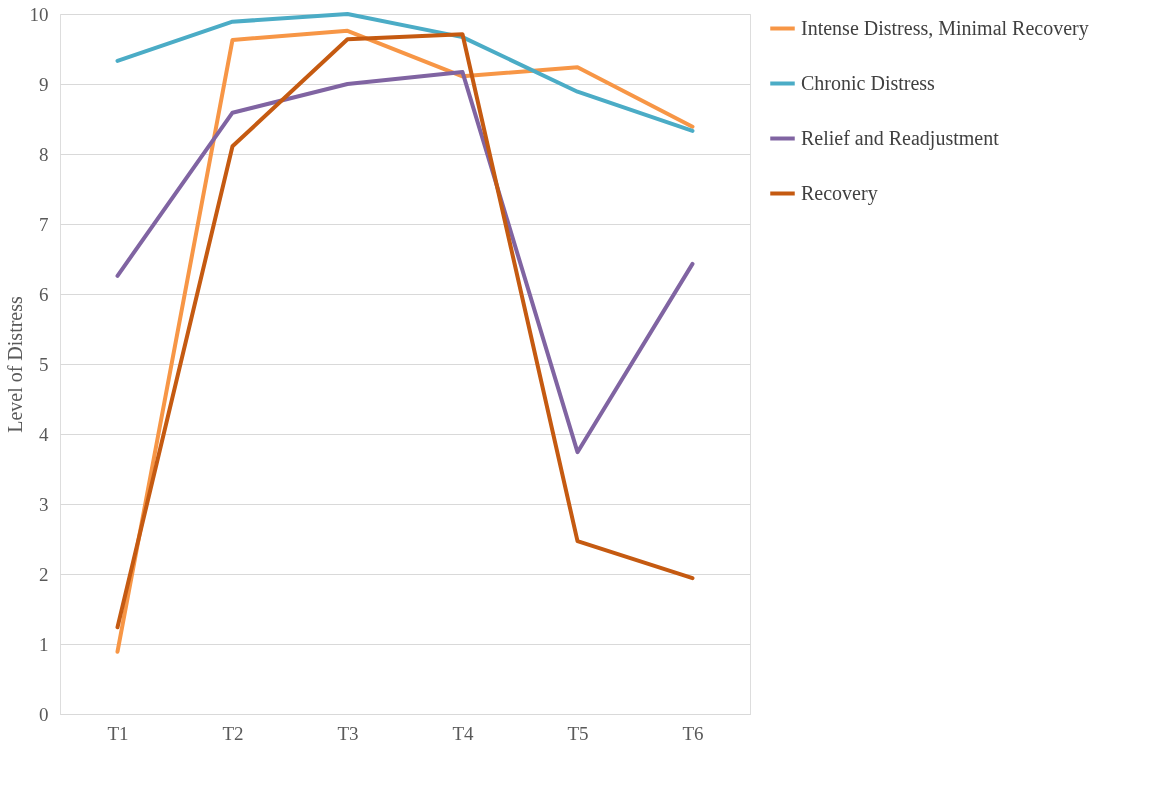 This screenshot has width=1168, height=792. I want to click on legend-label: Recovery, so click(839, 193).